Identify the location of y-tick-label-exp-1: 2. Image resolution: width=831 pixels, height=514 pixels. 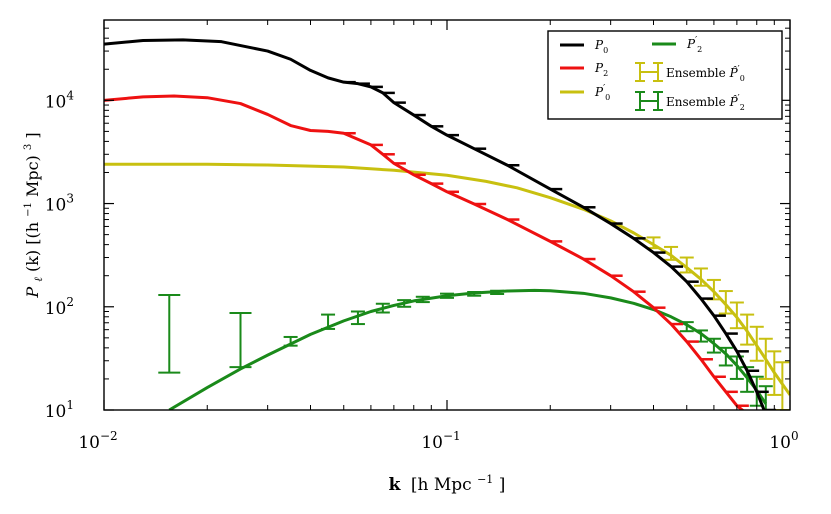
(70, 302).